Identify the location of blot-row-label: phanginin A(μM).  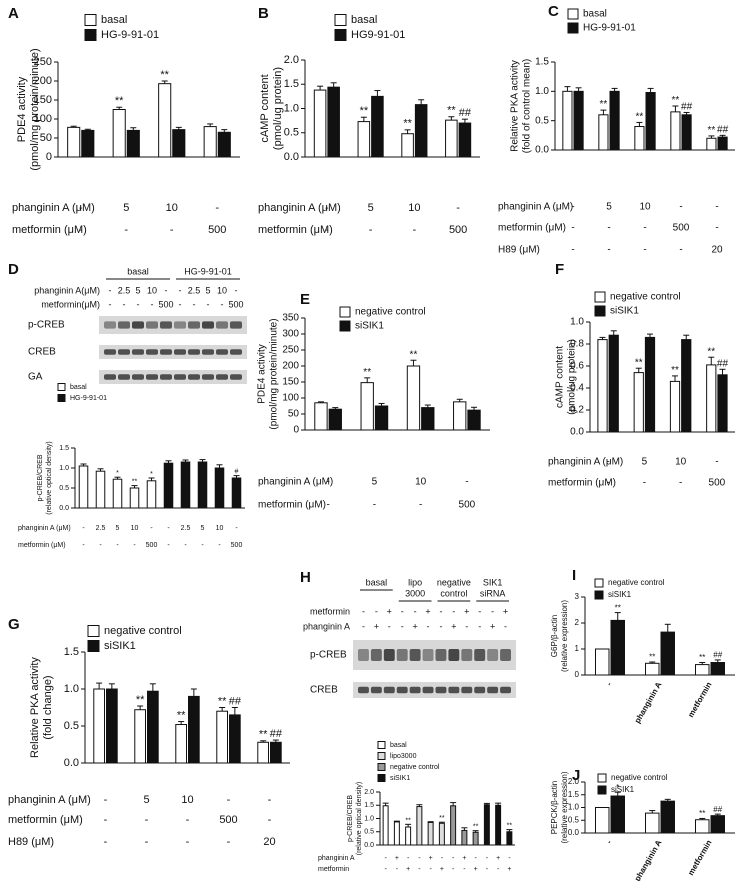
(67, 290).